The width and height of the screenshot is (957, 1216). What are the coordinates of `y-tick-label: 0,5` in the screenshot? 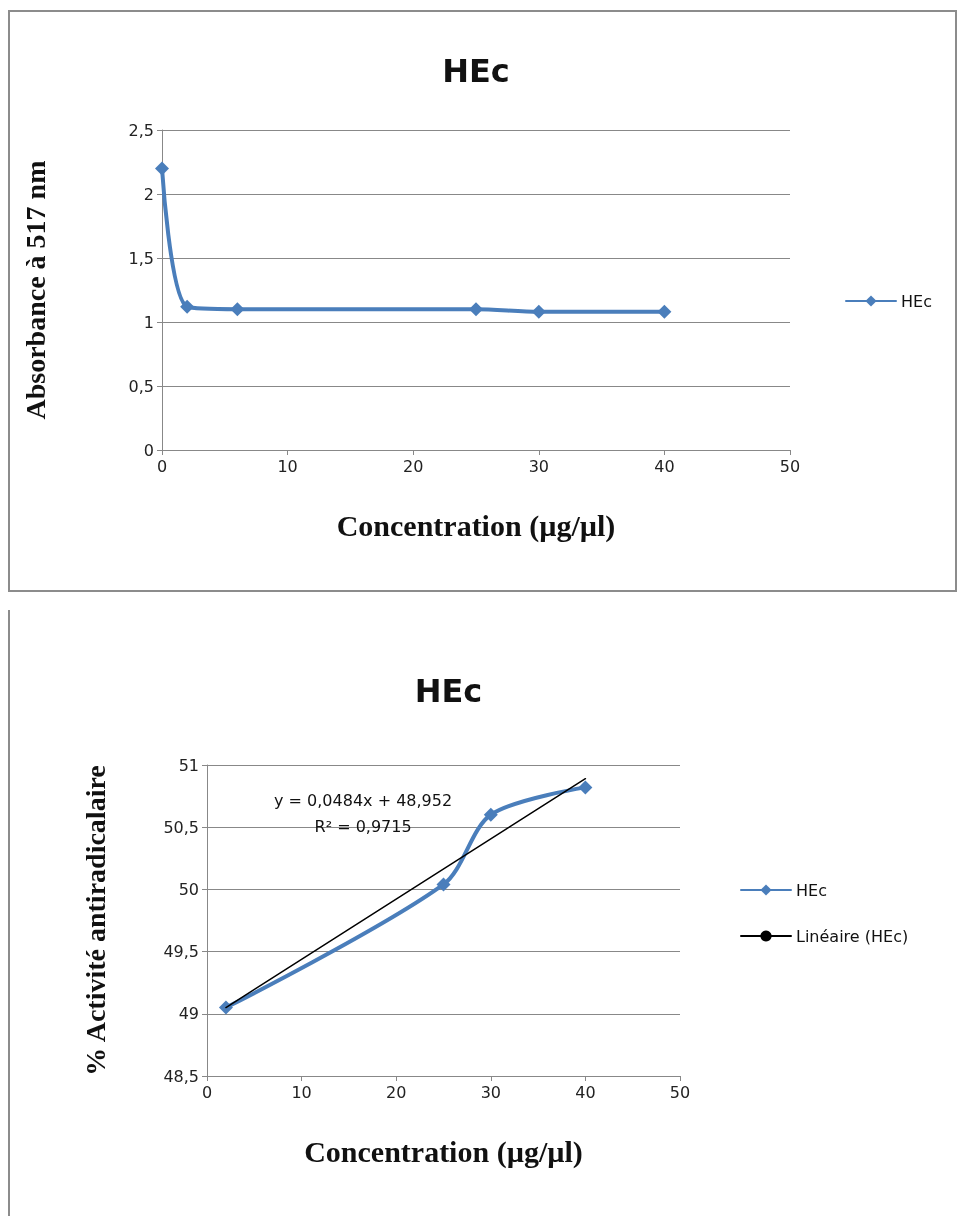 It's located at (141, 386).